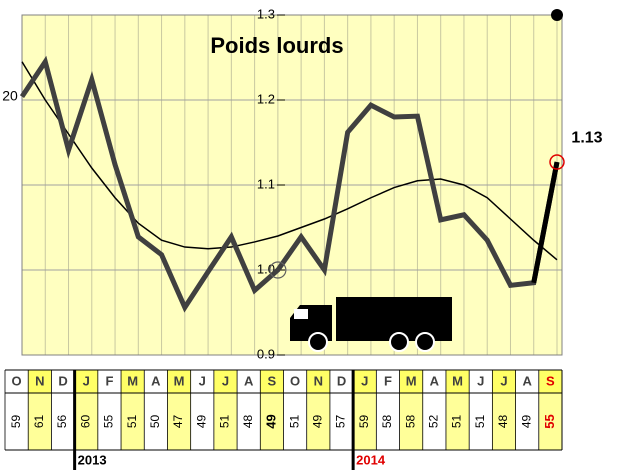 This screenshot has width=624, height=476. I want to click on y-tick-label: 1.3, so click(266, 13).